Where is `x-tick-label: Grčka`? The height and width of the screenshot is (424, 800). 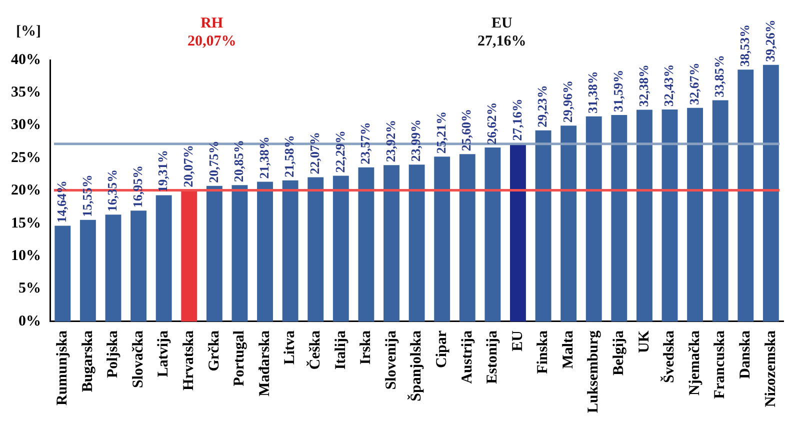 x-tick-label: Grčka is located at coordinates (214, 351).